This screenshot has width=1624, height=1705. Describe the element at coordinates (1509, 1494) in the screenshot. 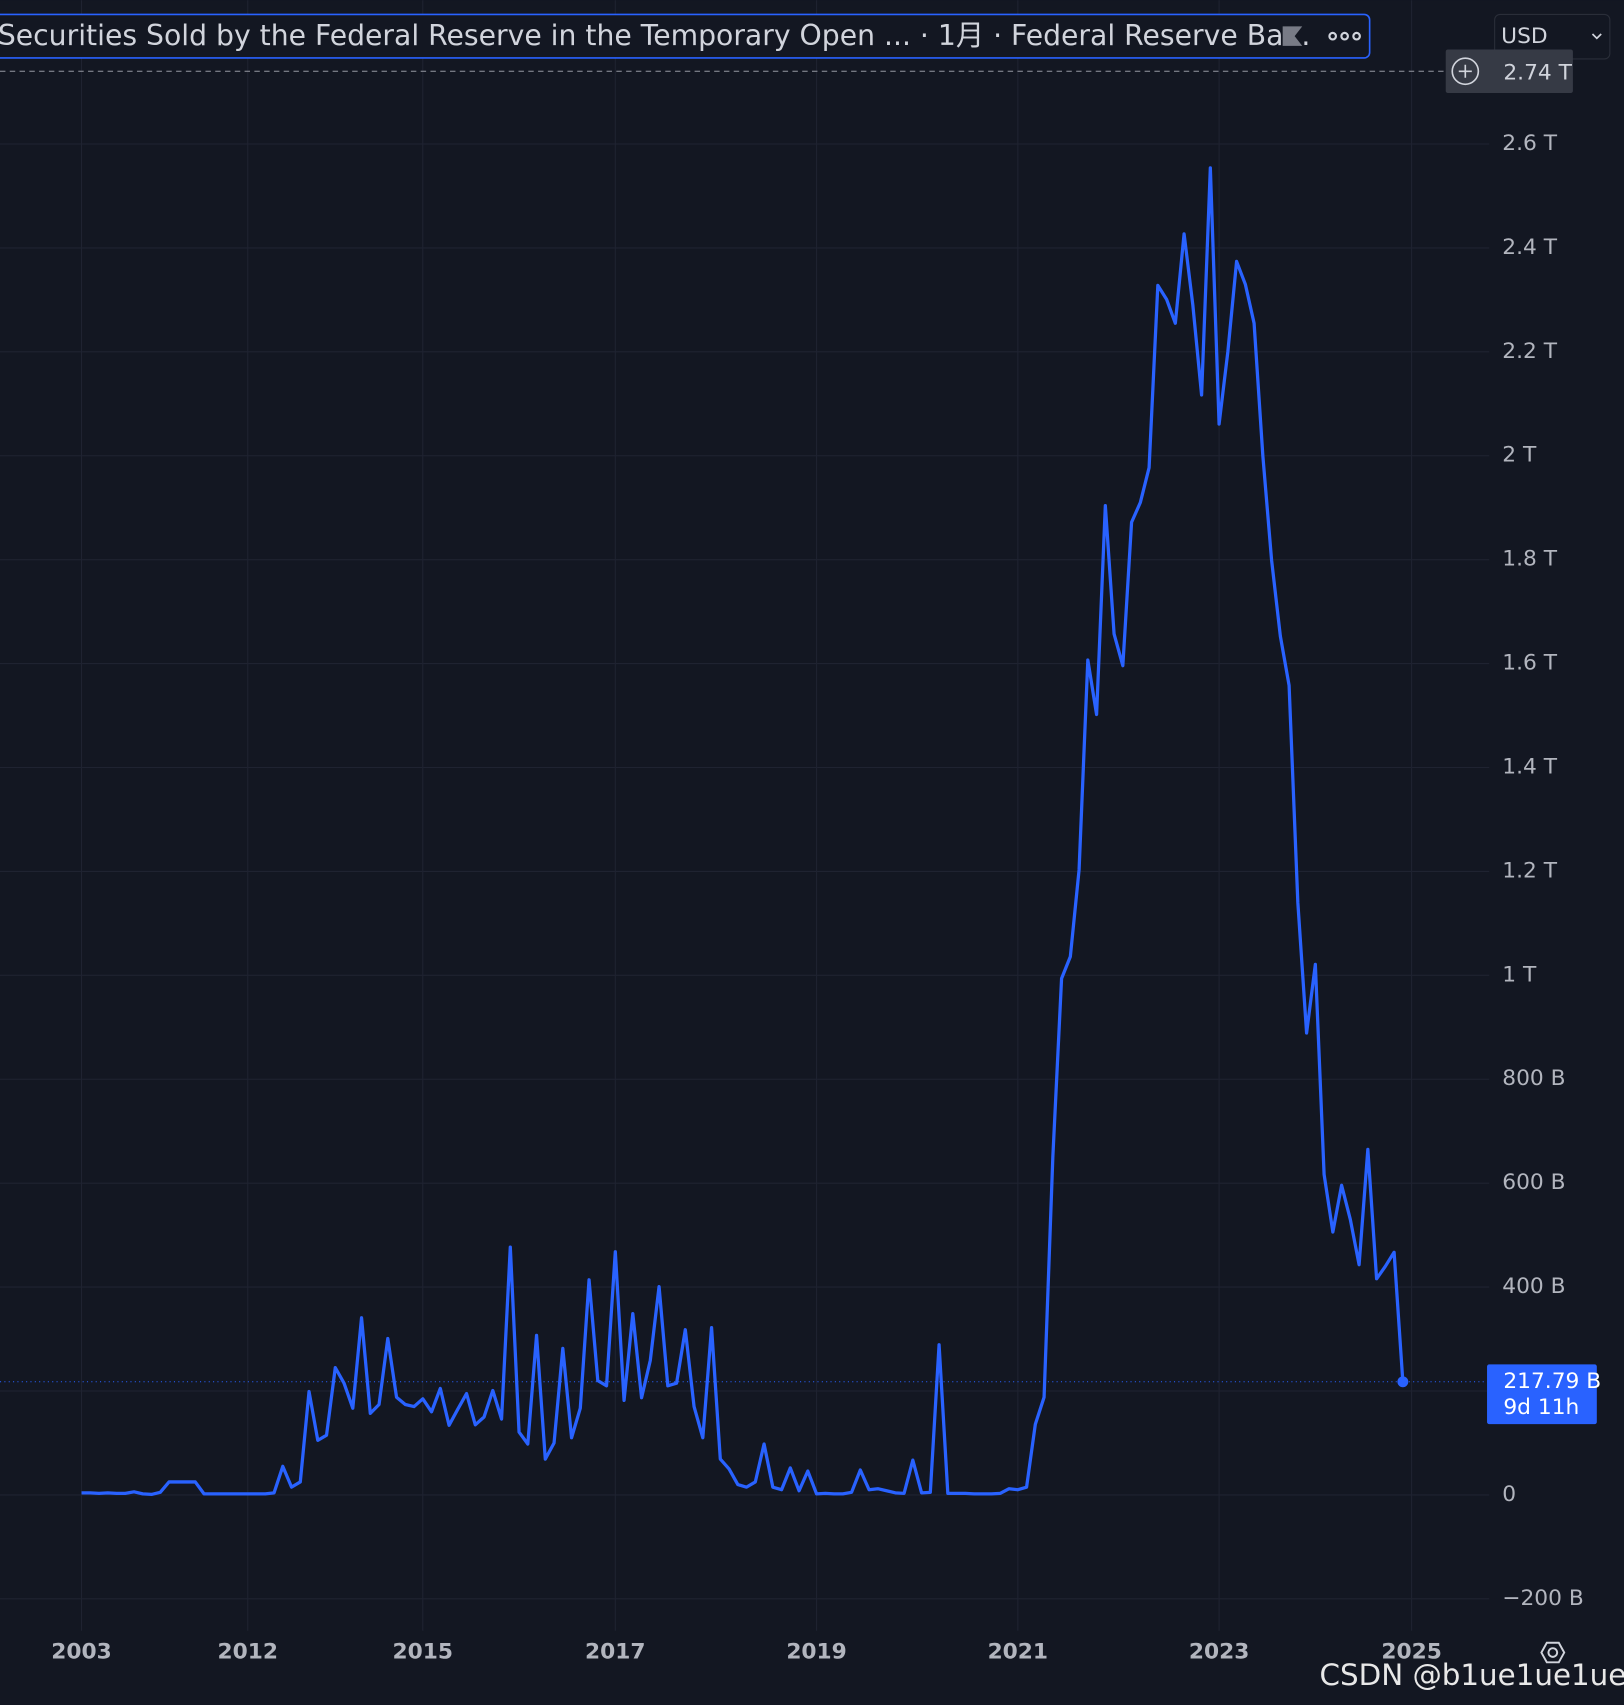

I see `y-tick-label: 0` at that location.